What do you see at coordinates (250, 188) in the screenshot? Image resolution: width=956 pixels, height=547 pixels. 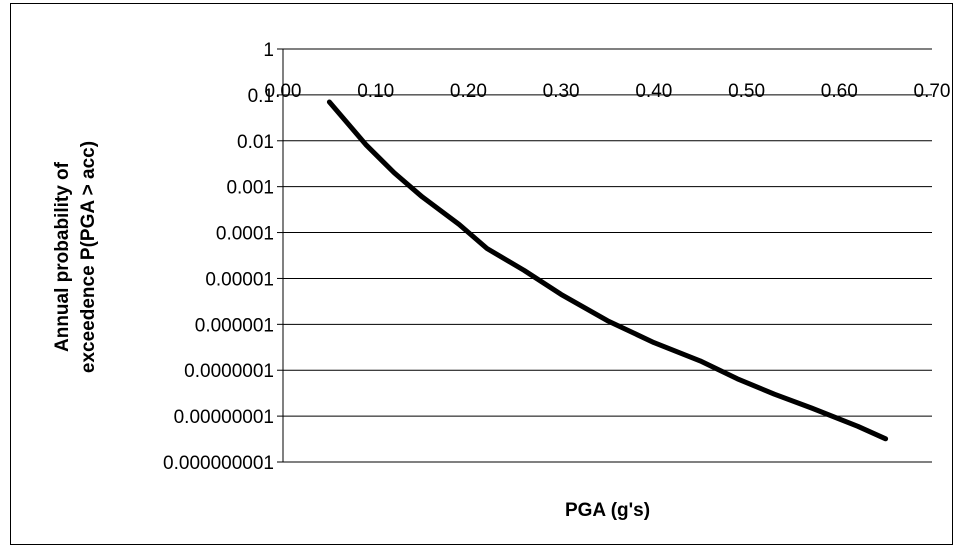 I see `y-tick-label: 0.001` at bounding box center [250, 188].